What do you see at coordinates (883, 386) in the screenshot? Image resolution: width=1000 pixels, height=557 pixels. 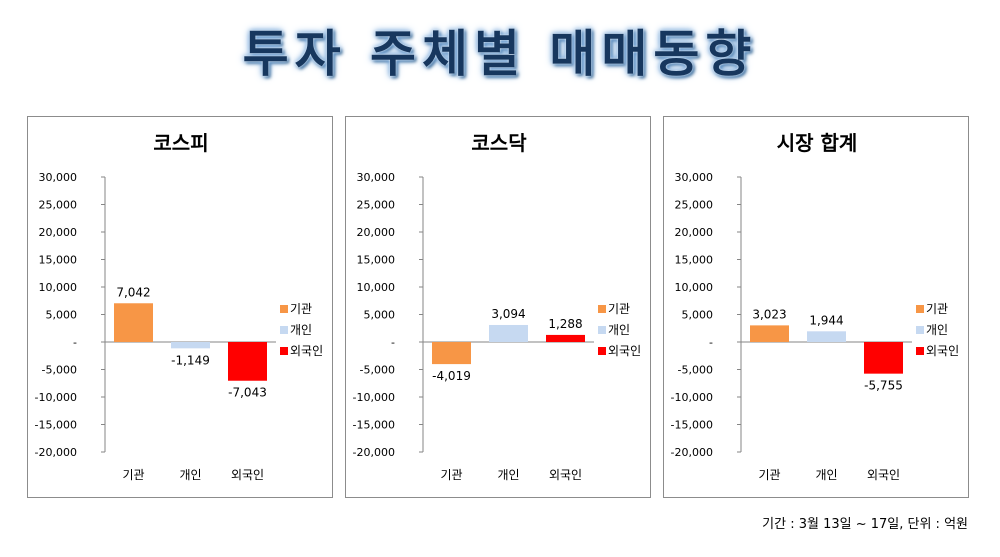 I see `data-label: -5,755` at bounding box center [883, 386].